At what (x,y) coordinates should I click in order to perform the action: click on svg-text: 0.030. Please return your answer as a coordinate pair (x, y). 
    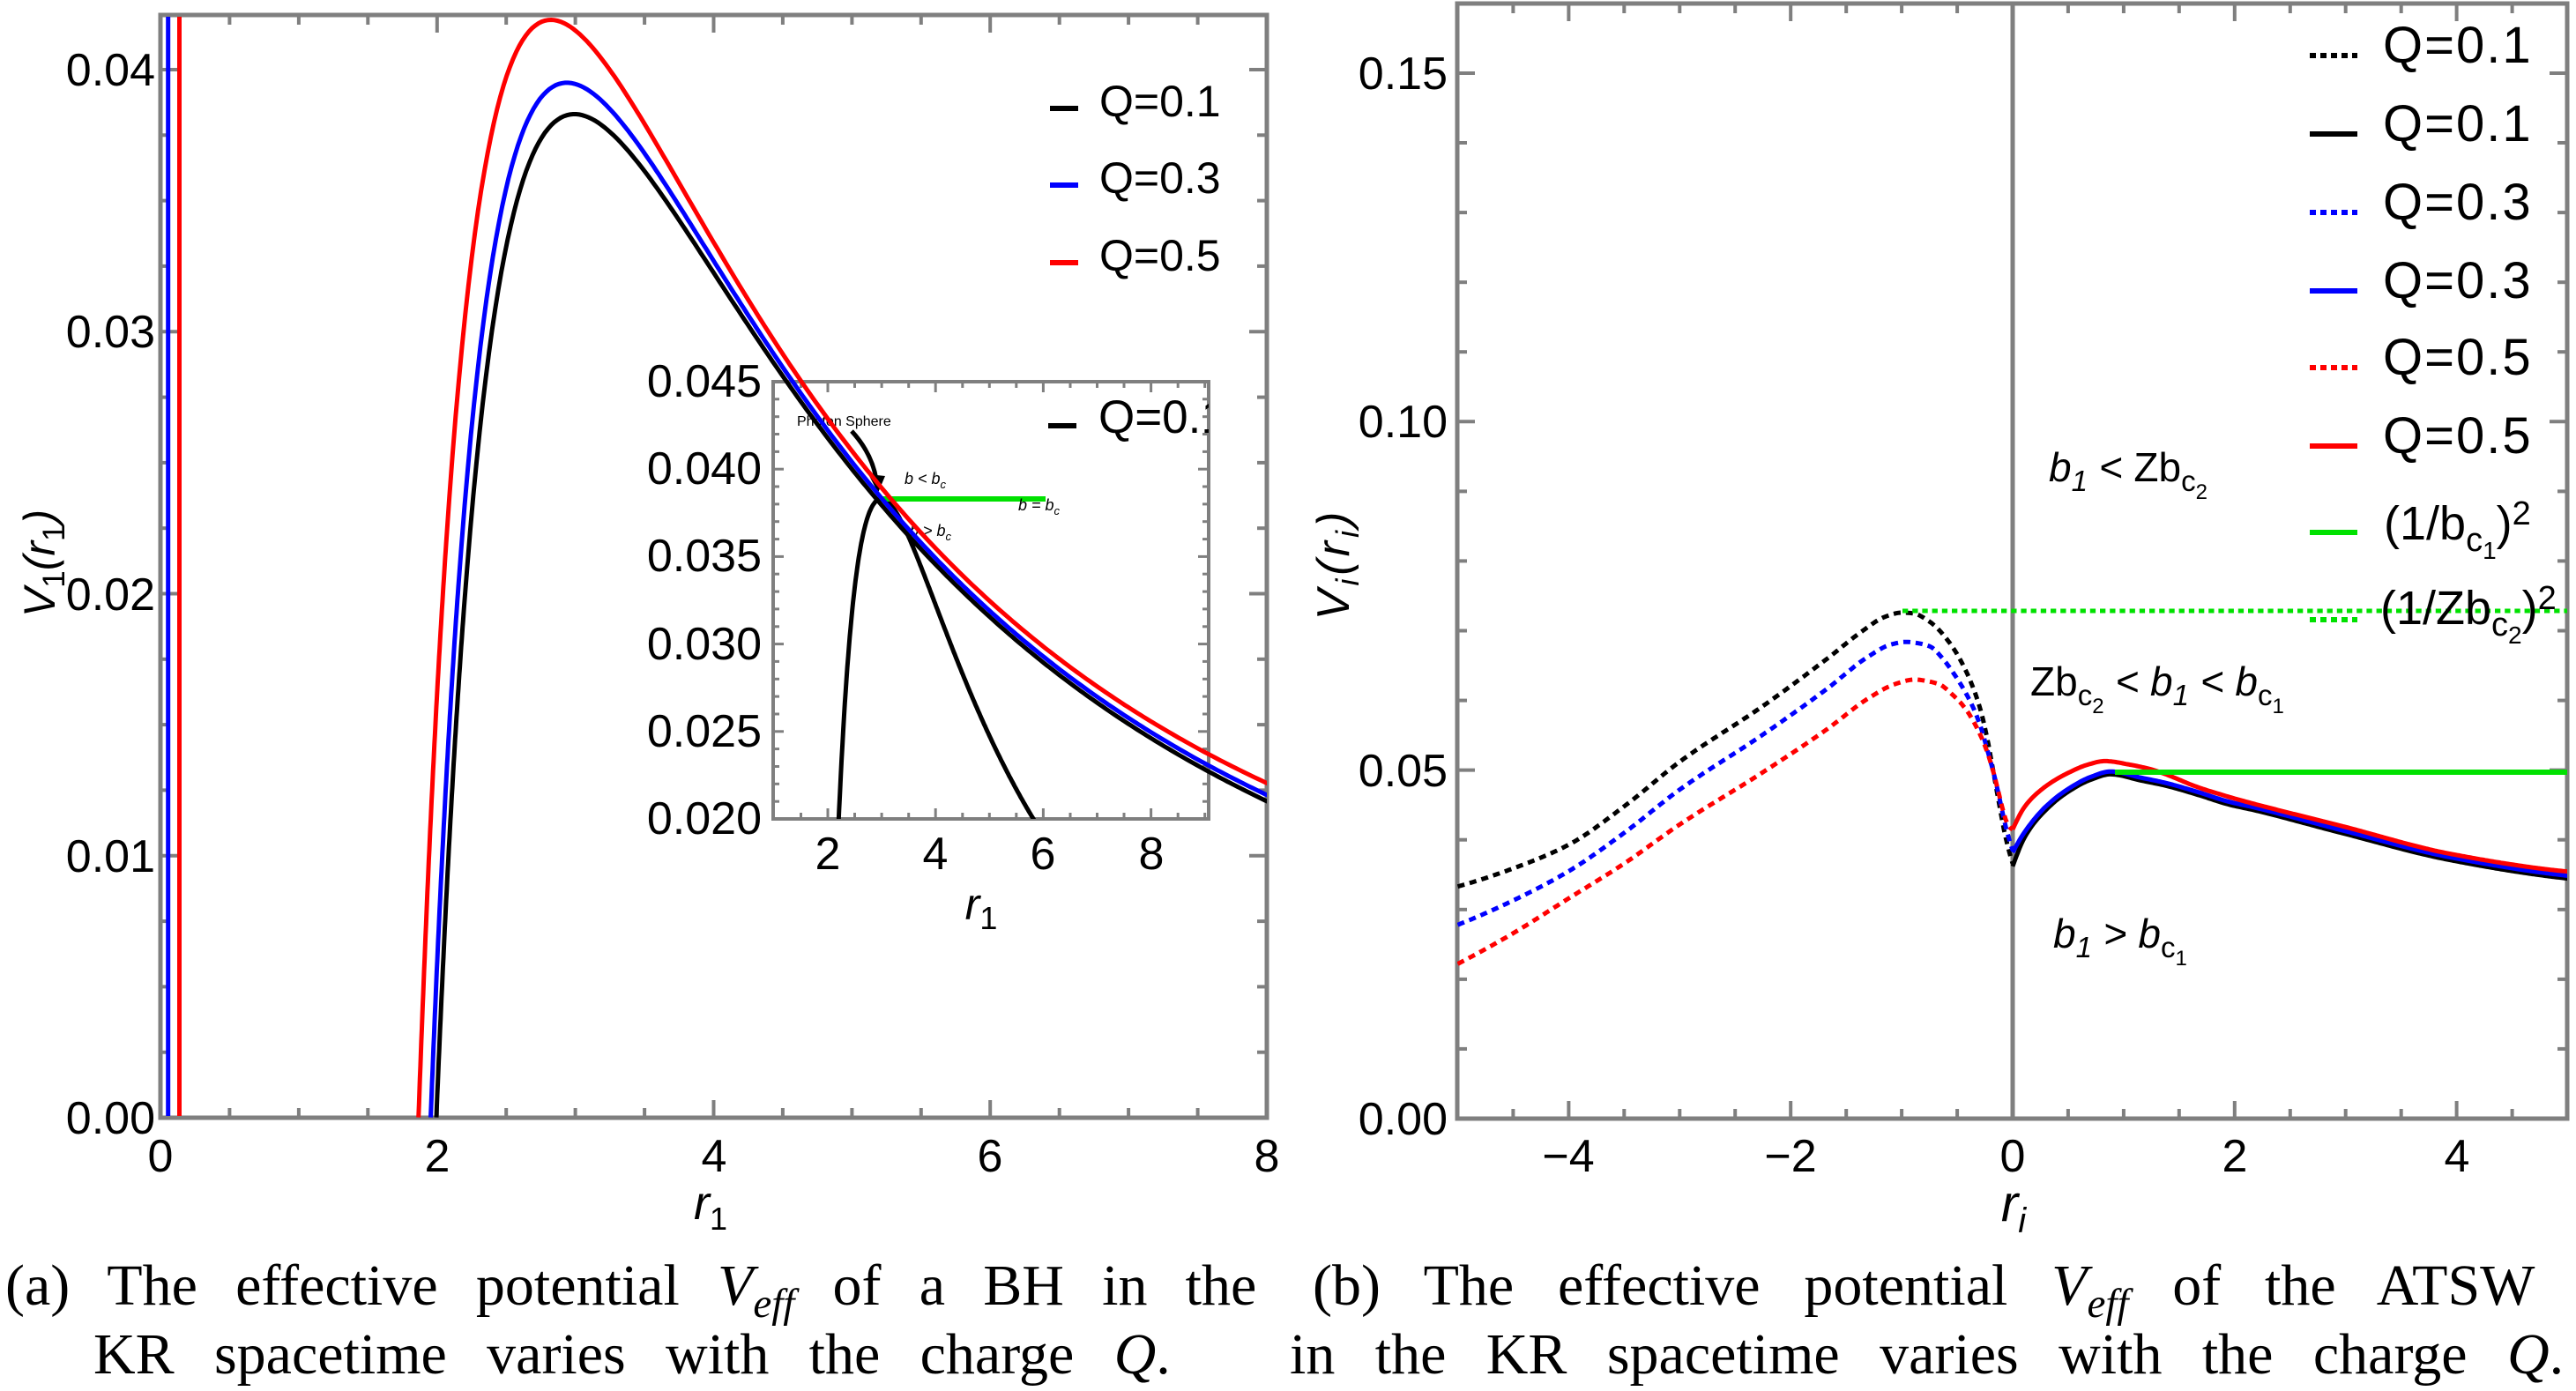
    Looking at the image, I should click on (705, 644).